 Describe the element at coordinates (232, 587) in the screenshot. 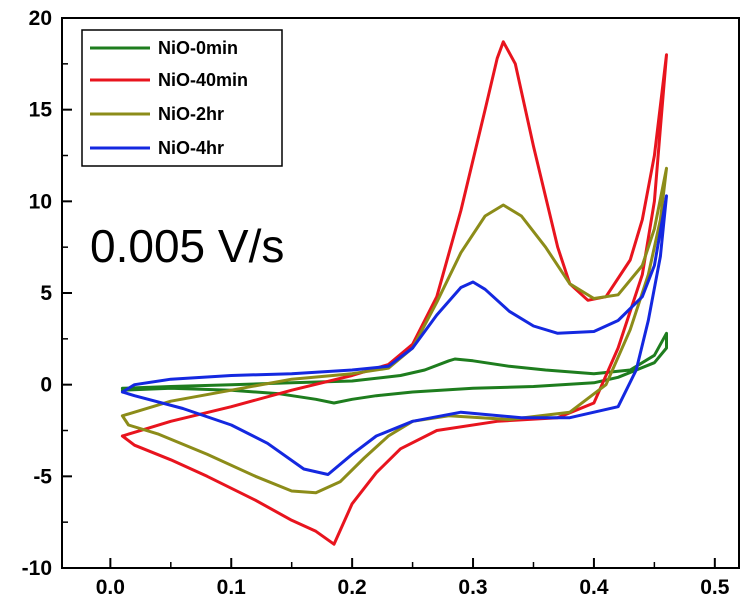

I see `x-tick-label: 0.1` at that location.